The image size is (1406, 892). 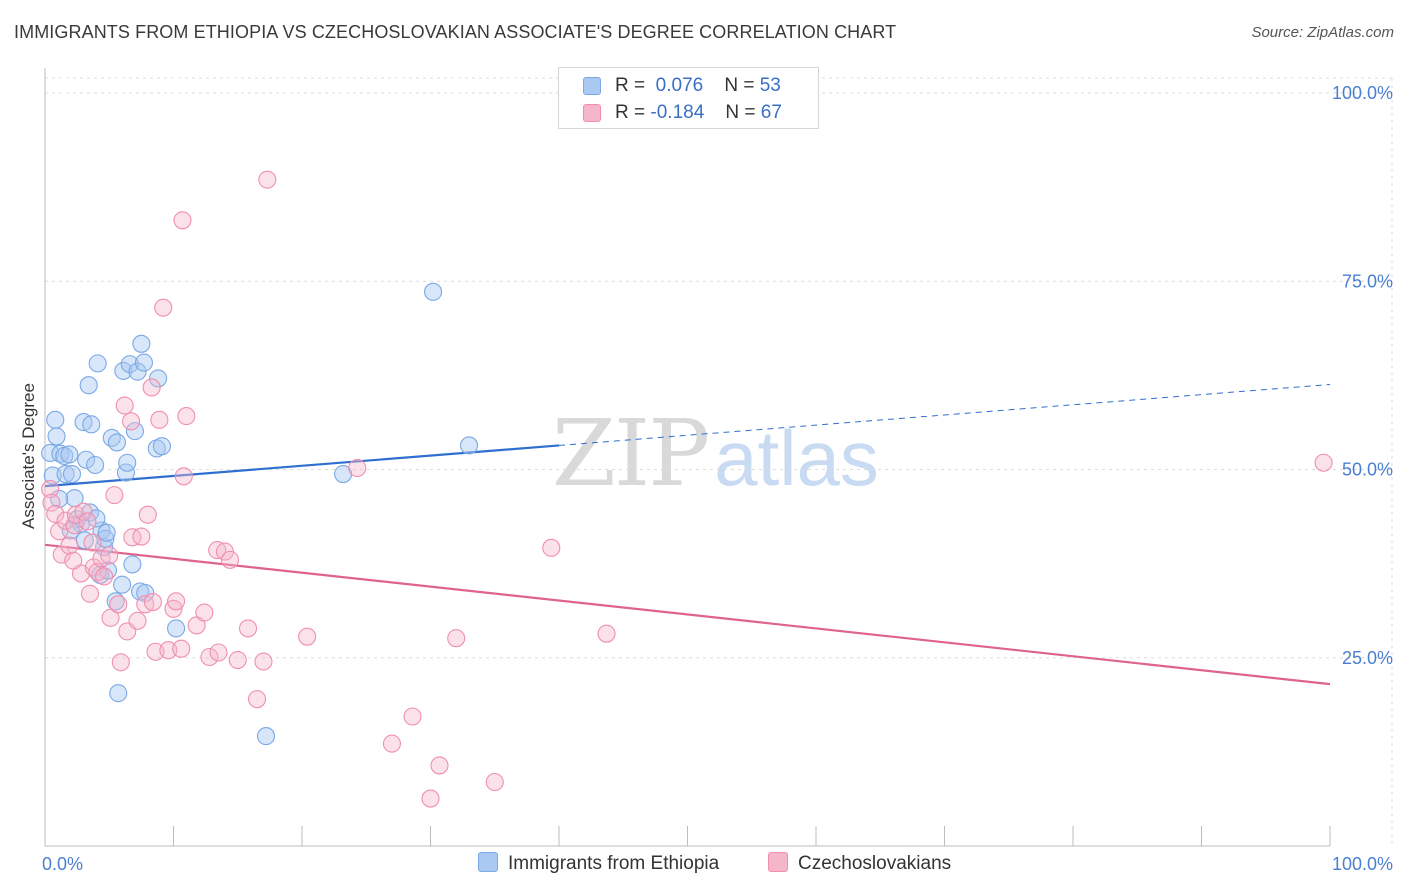 I want to click on x-tick-label: 100.0%, so click(x=1362, y=864).